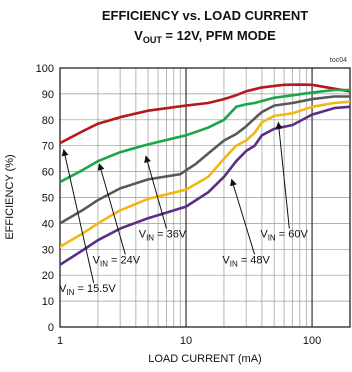 Image resolution: width=352 pixels, height=372 pixels. What do you see at coordinates (186, 341) in the screenshot?
I see `x-tick-label: 10` at bounding box center [186, 341].